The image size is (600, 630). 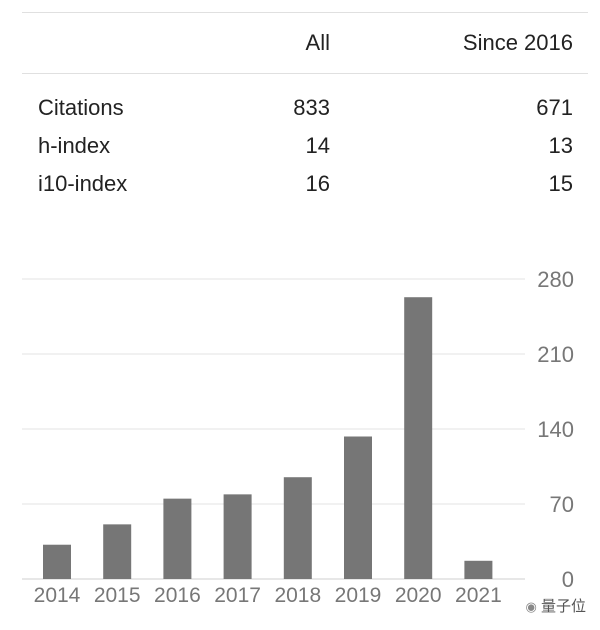 I want to click on all-value: 833, so click(x=311, y=107).